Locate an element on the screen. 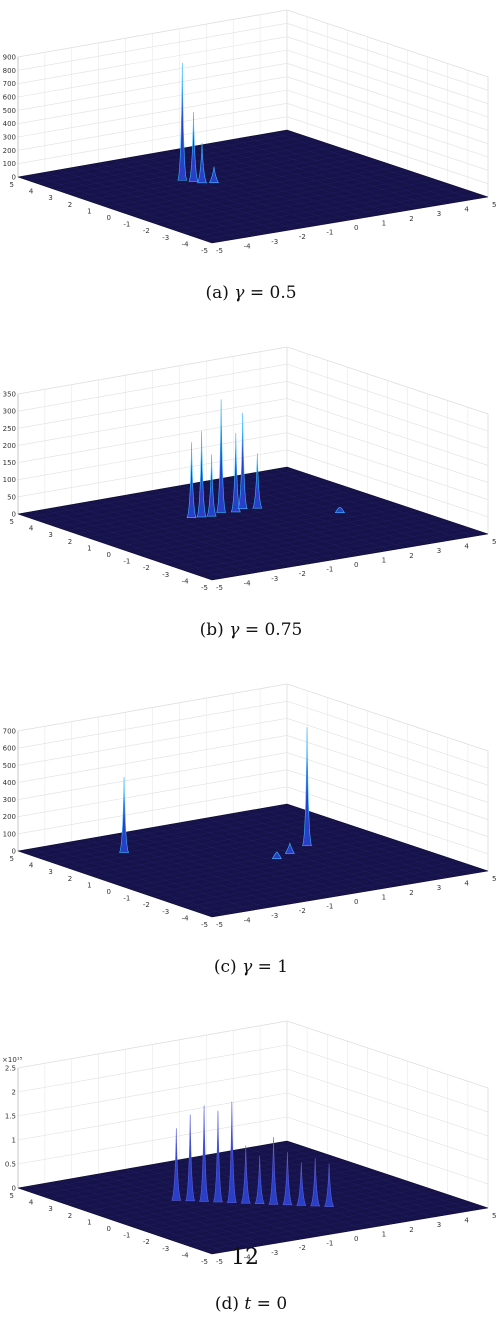 The image size is (502, 1318). z-tick-label: 500 is located at coordinates (9, 111).